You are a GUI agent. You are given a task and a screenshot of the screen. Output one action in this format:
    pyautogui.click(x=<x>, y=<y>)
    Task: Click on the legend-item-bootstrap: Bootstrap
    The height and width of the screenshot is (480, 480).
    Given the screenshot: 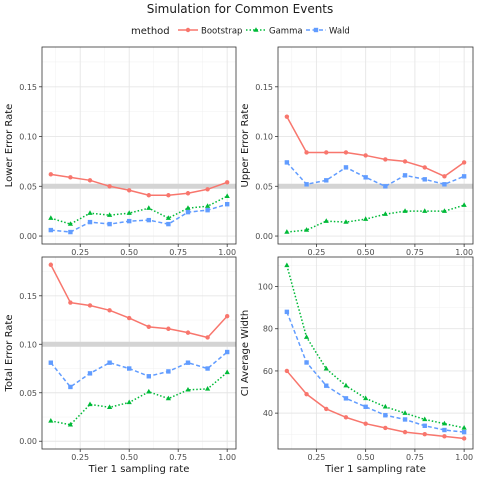 What is the action you would take?
    pyautogui.click(x=210, y=32)
    